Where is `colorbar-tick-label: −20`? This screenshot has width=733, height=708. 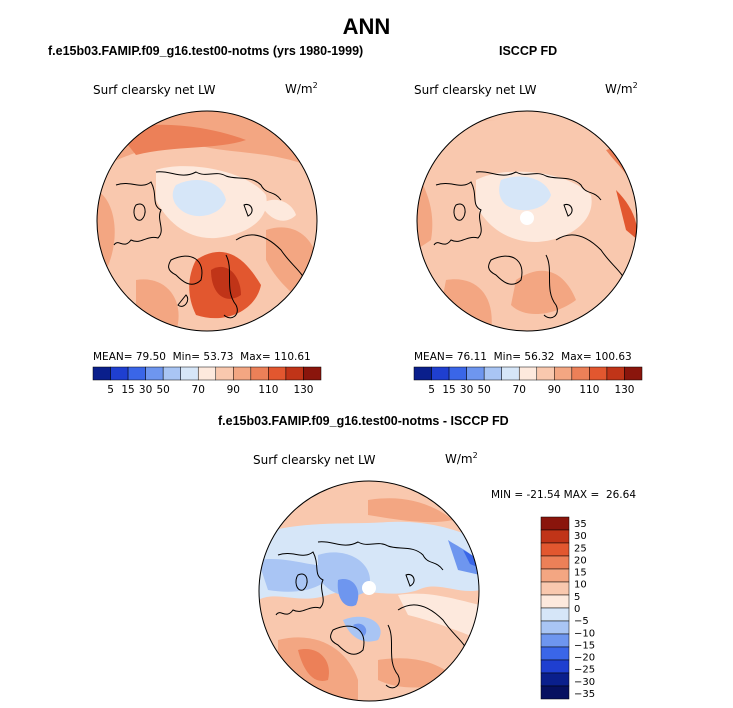
colorbar-tick-label: −20 is located at coordinates (584, 658).